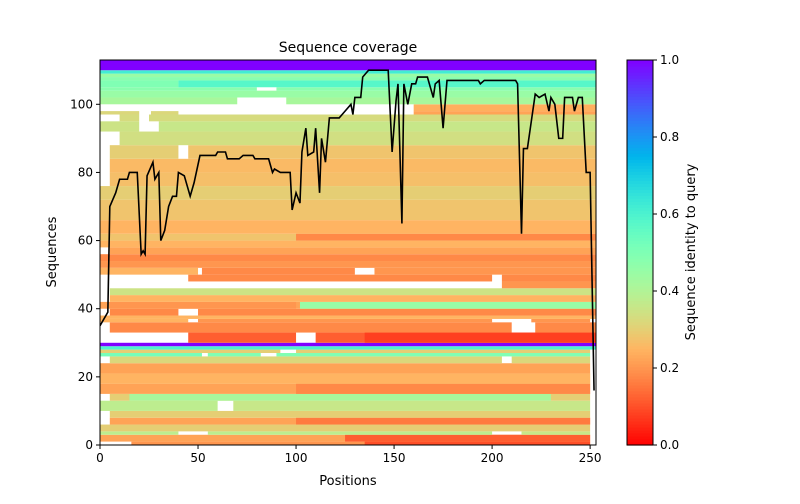 This screenshot has height=504, width=800. I want to click on x-tick-label: 150, so click(394, 458).